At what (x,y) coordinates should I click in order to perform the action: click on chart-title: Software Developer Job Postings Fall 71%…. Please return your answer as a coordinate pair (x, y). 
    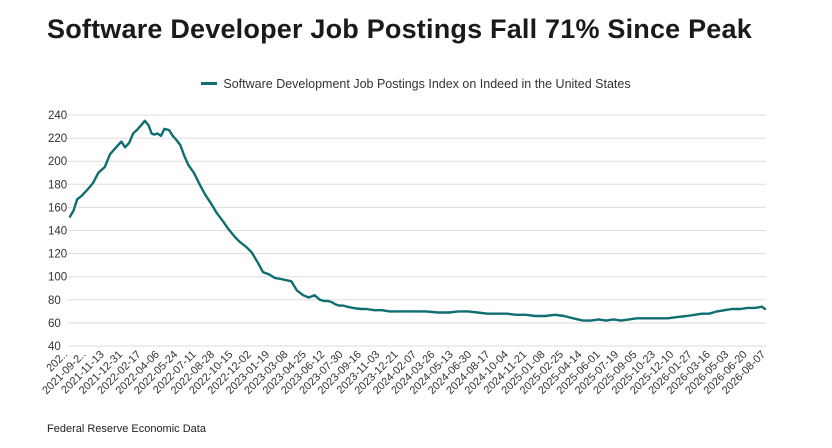
    Looking at the image, I should click on (399, 29).